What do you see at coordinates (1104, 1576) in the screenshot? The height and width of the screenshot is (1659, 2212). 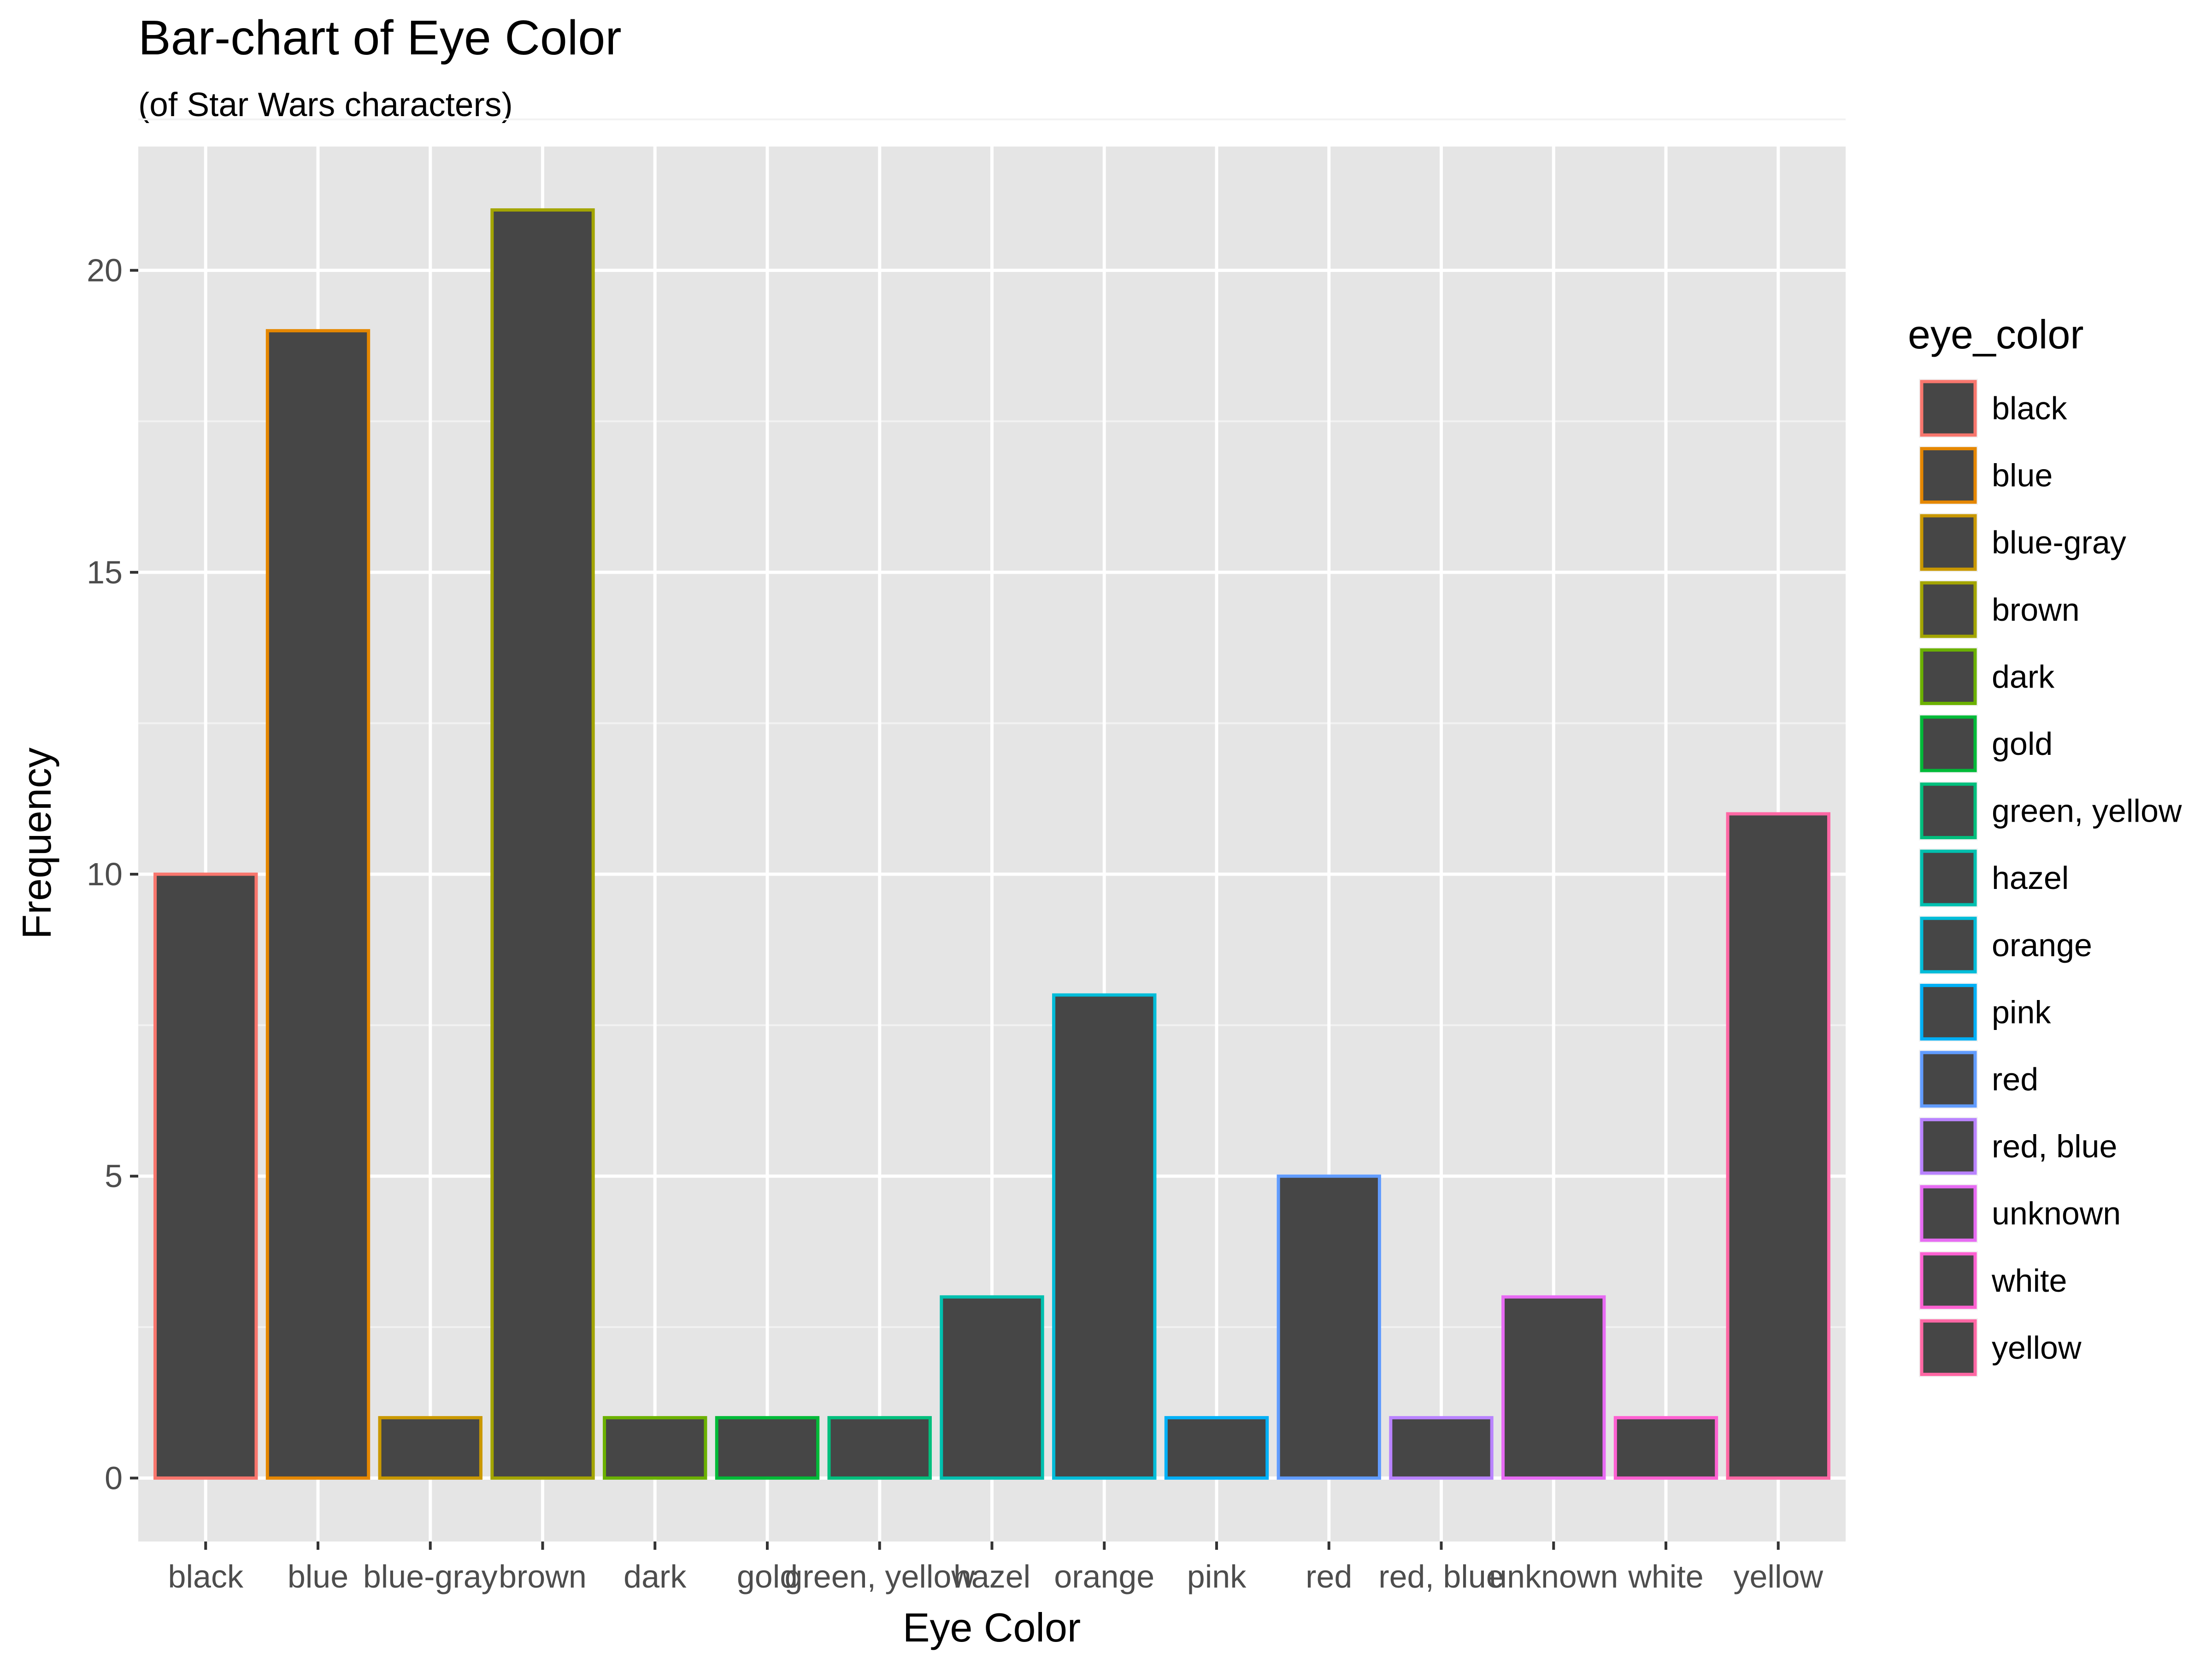 I see `x-tick-label: orange` at bounding box center [1104, 1576].